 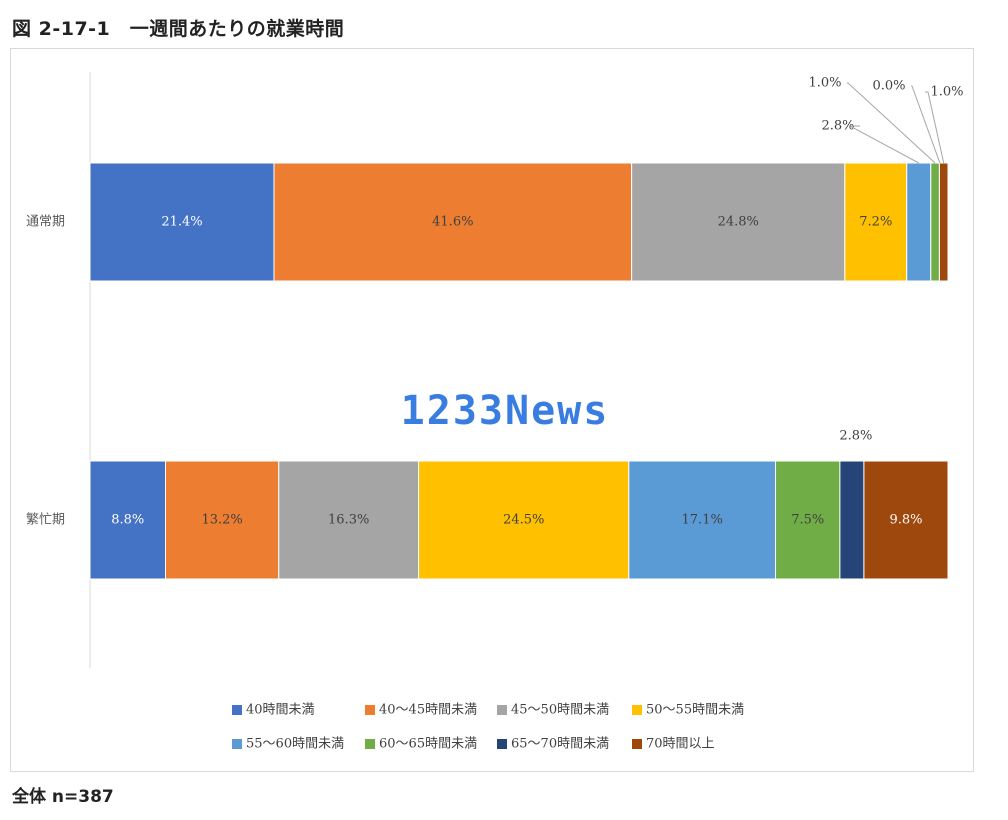 What do you see at coordinates (428, 744) in the screenshot?
I see `legend-label: 60～65時間未満` at bounding box center [428, 744].